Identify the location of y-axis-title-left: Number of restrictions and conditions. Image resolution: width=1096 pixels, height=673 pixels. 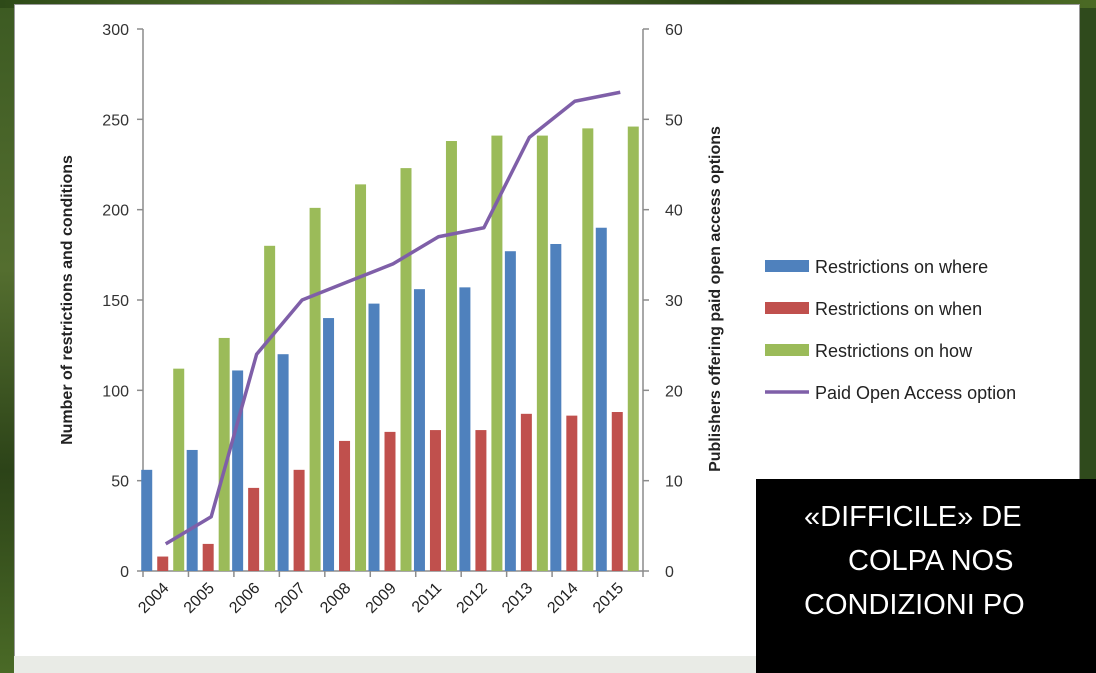
(67, 300).